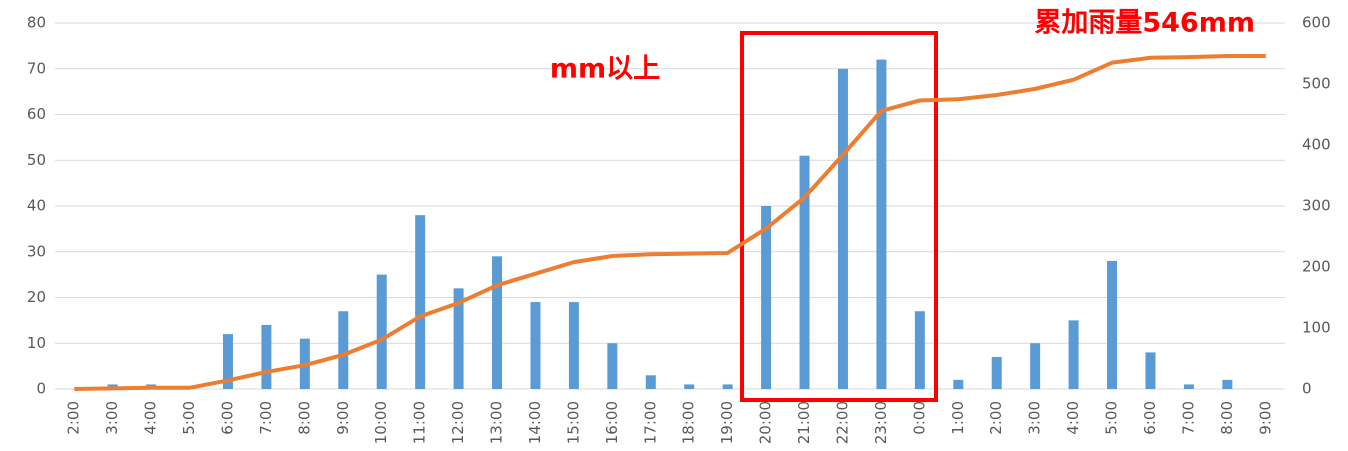 This screenshot has width=1348, height=451. I want to click on y2-tick-label: 200, so click(1316, 267).